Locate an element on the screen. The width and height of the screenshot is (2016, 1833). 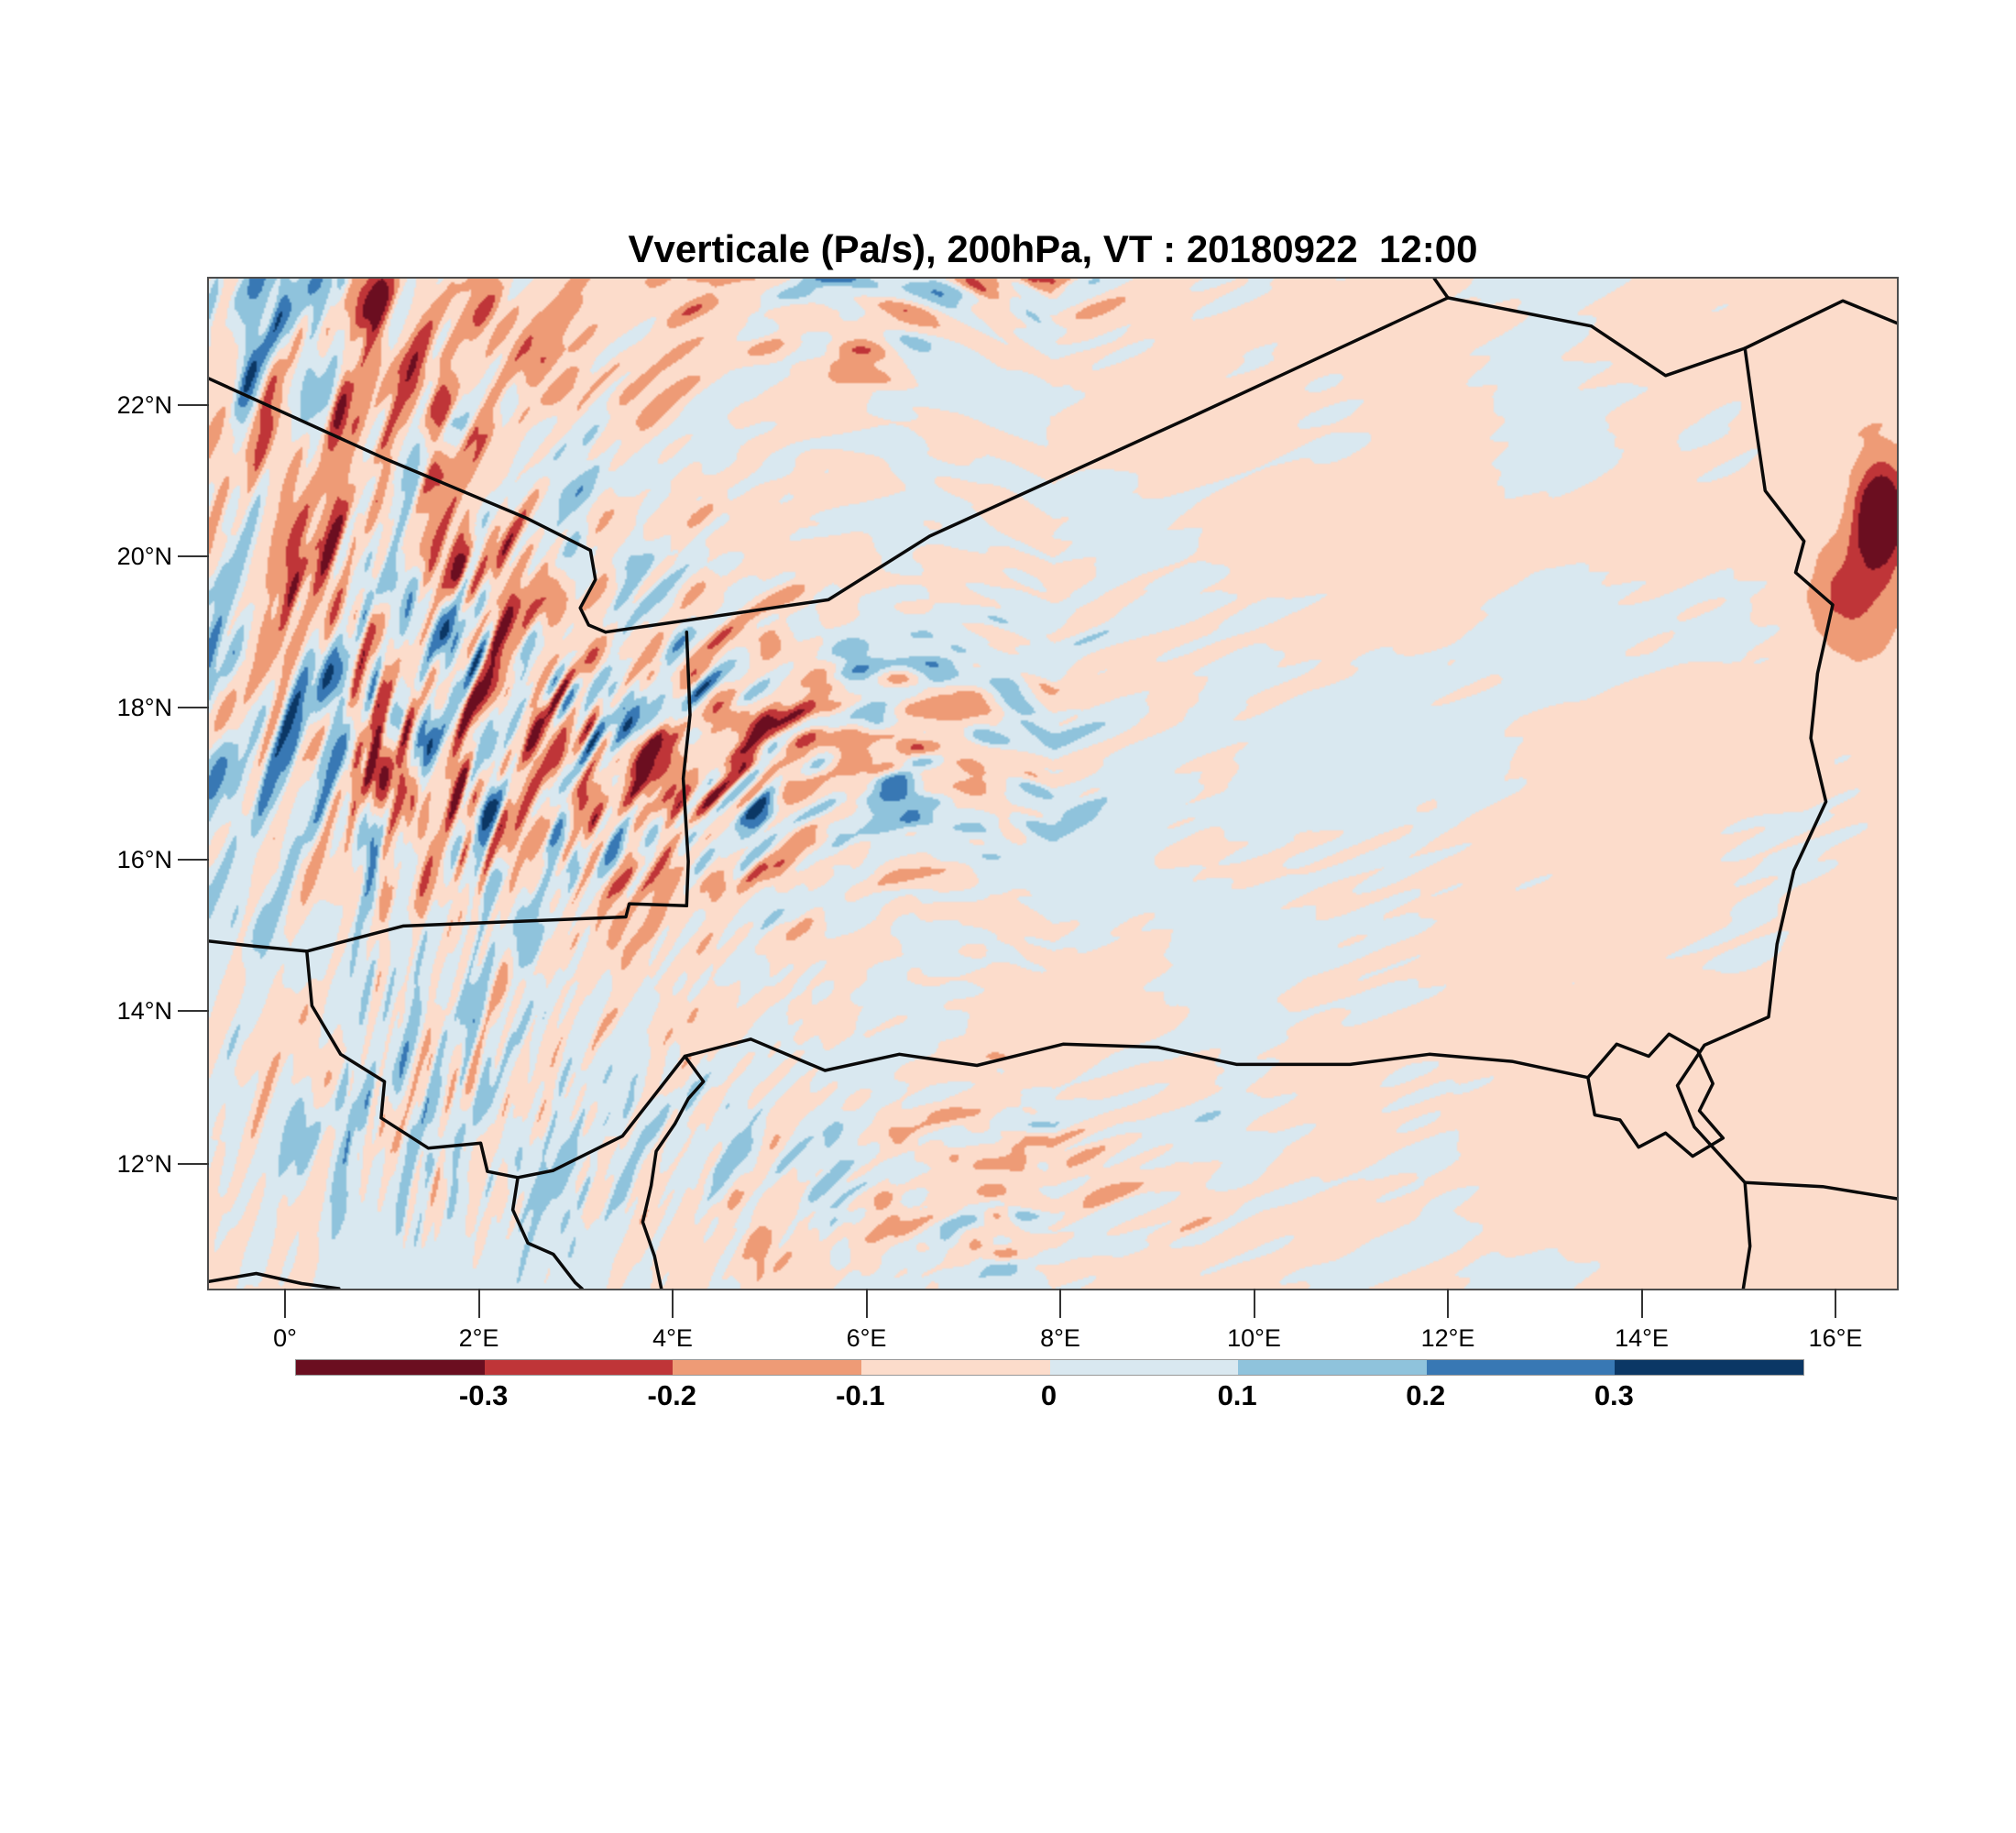
x-tick-label: 4°E is located at coordinates (672, 1338).